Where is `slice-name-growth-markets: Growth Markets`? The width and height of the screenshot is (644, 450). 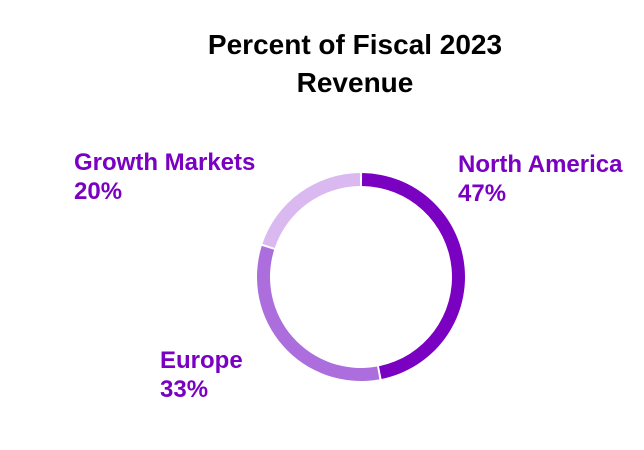
slice-name-growth-markets: Growth Markets is located at coordinates (165, 162).